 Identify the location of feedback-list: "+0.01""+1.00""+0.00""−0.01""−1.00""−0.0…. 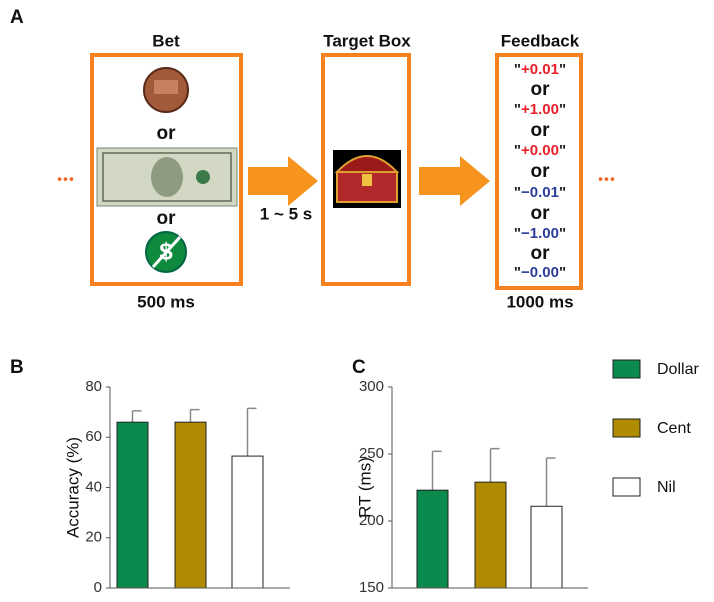
(540, 171).